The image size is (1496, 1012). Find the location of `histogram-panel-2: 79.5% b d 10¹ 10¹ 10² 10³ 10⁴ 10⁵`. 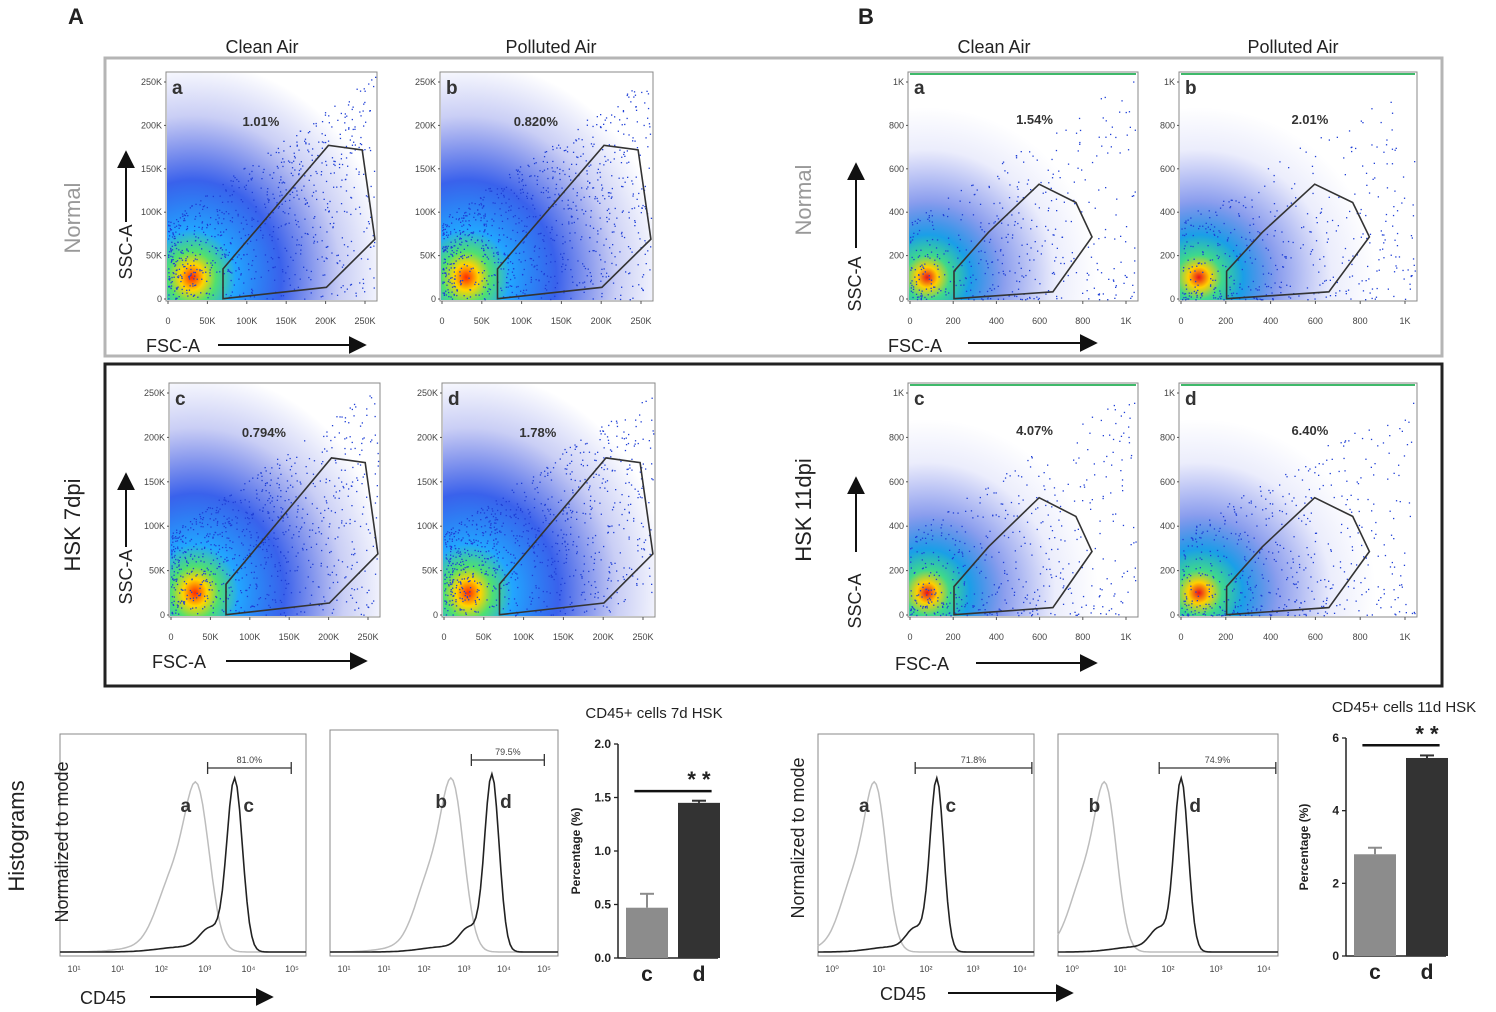

histogram-panel-2: 79.5% b d 10¹ 10¹ 10² 10³ 10⁴ 10⁵ is located at coordinates (444, 851).